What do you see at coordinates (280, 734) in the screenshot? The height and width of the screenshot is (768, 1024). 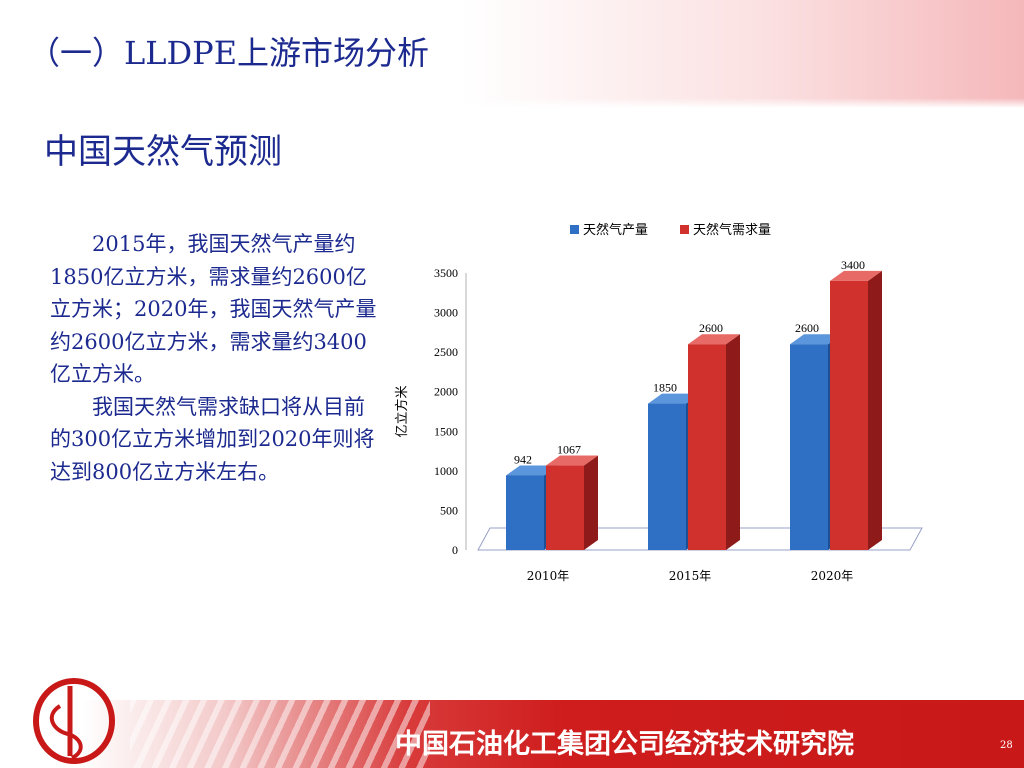 I see `footer-stripes` at bounding box center [280, 734].